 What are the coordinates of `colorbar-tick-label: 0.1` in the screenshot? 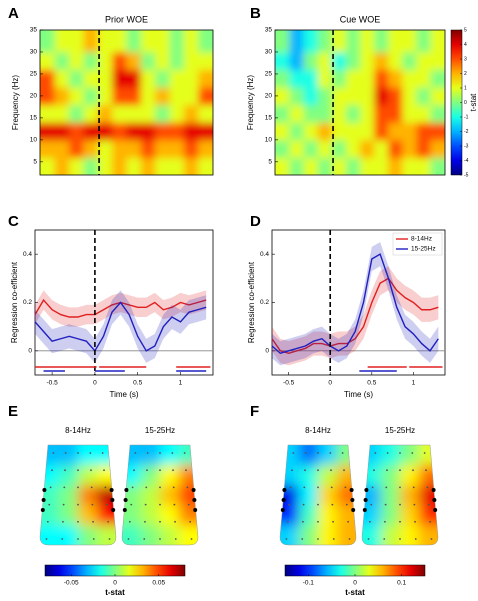 It's located at (401, 583).